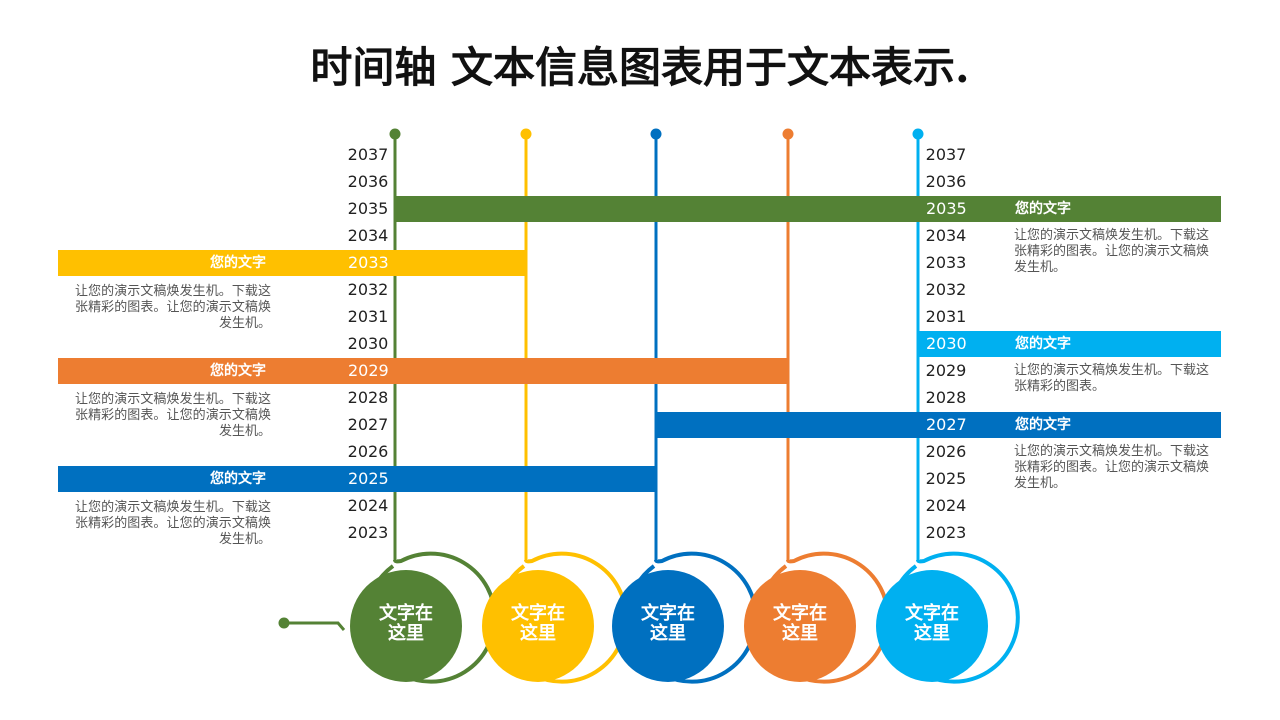 Image resolution: width=1280 pixels, height=720 pixels. What do you see at coordinates (368, 181) in the screenshot?
I see `year-label-left: 2036` at bounding box center [368, 181].